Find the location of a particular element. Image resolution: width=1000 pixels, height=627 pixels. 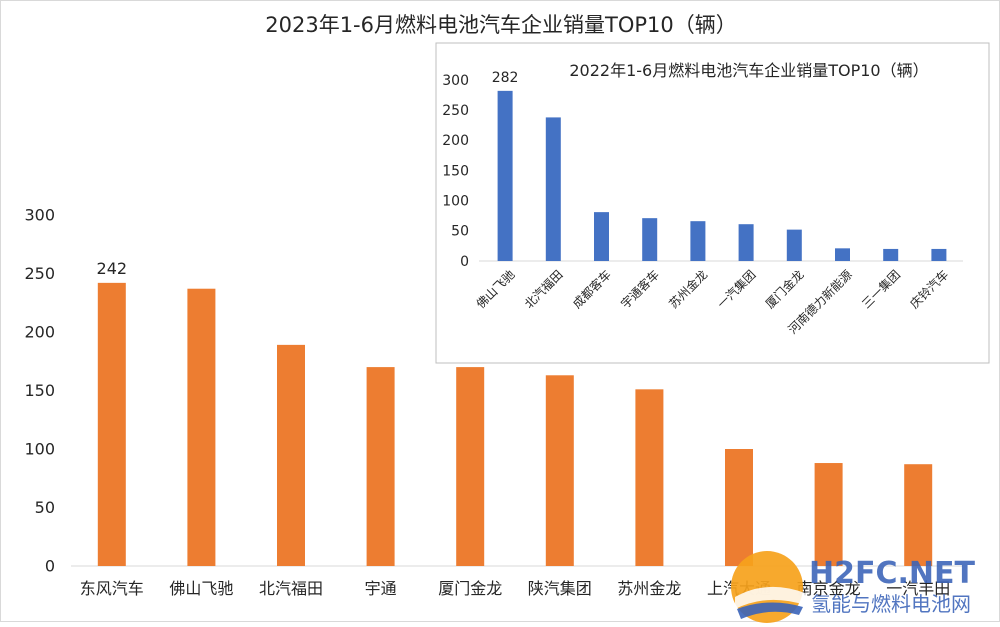

main-y-tick-label: 300 is located at coordinates (39, 215).